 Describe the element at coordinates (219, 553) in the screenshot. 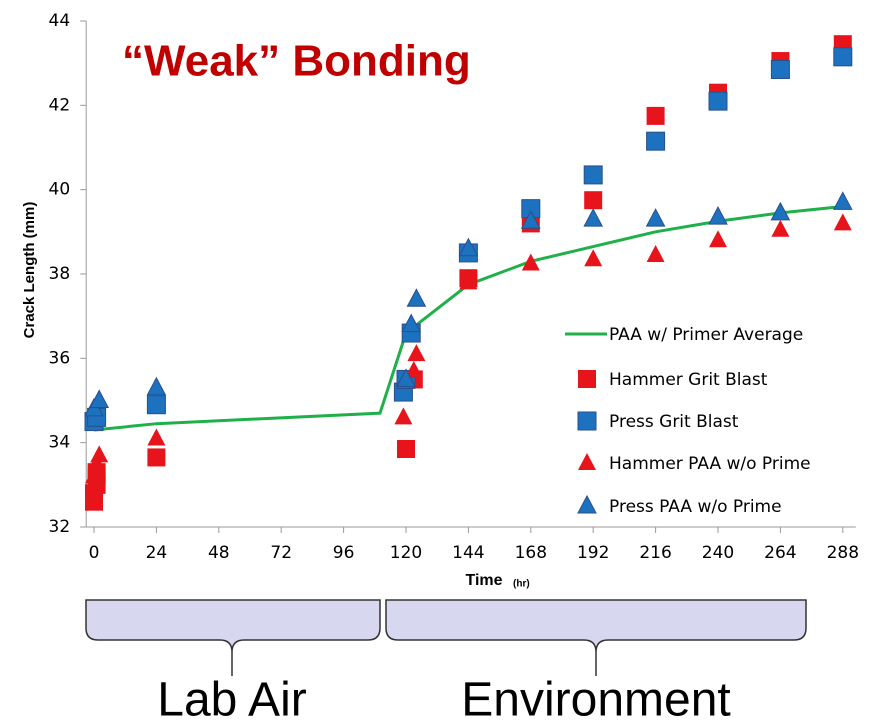

I see `x-tick-label: 48` at that location.